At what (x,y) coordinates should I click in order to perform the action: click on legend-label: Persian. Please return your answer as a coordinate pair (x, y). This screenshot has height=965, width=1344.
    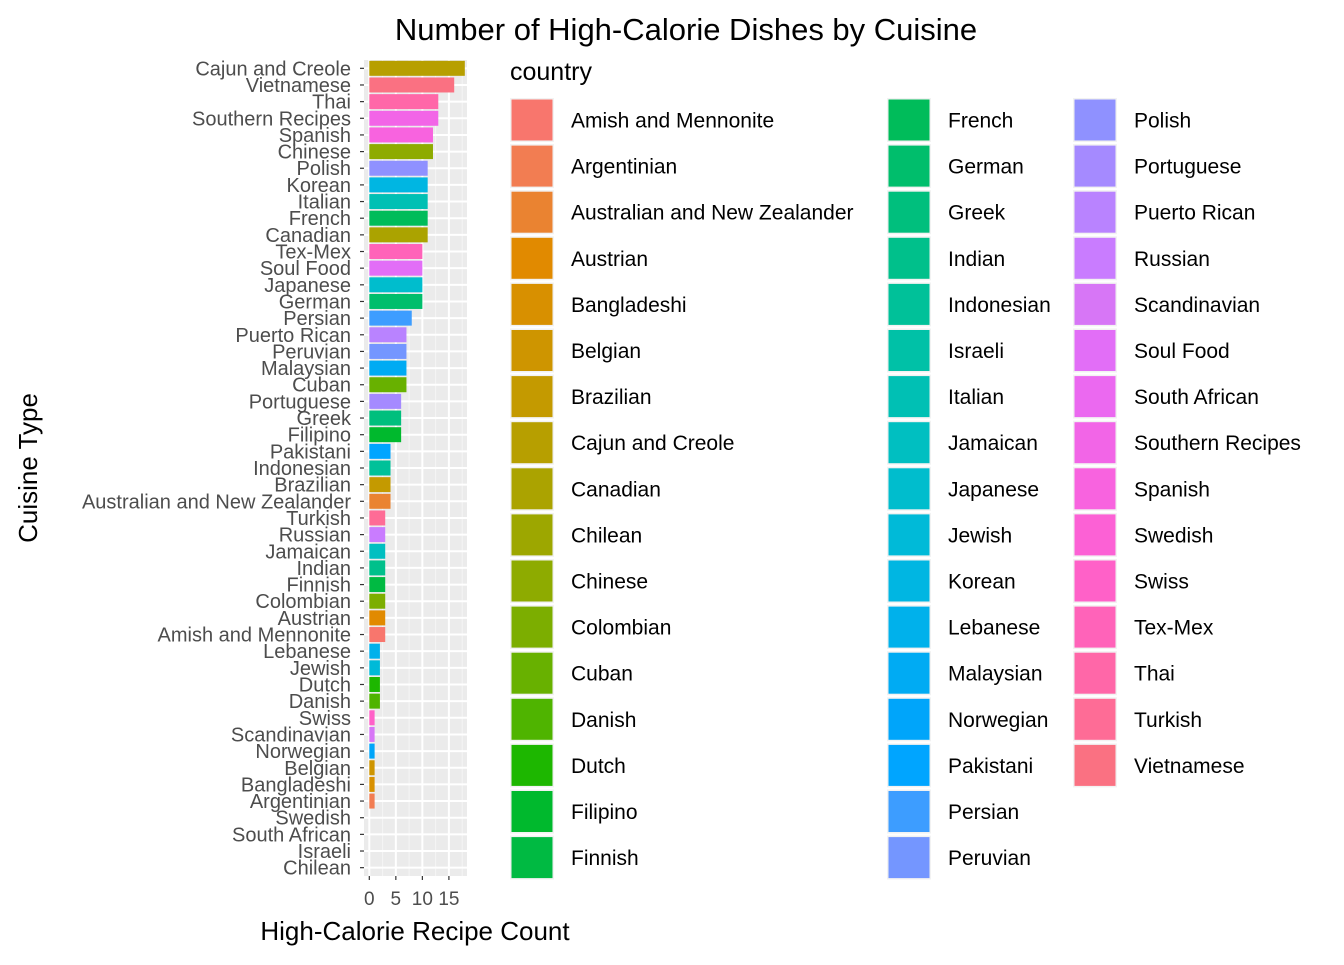
    Looking at the image, I should click on (983, 812).